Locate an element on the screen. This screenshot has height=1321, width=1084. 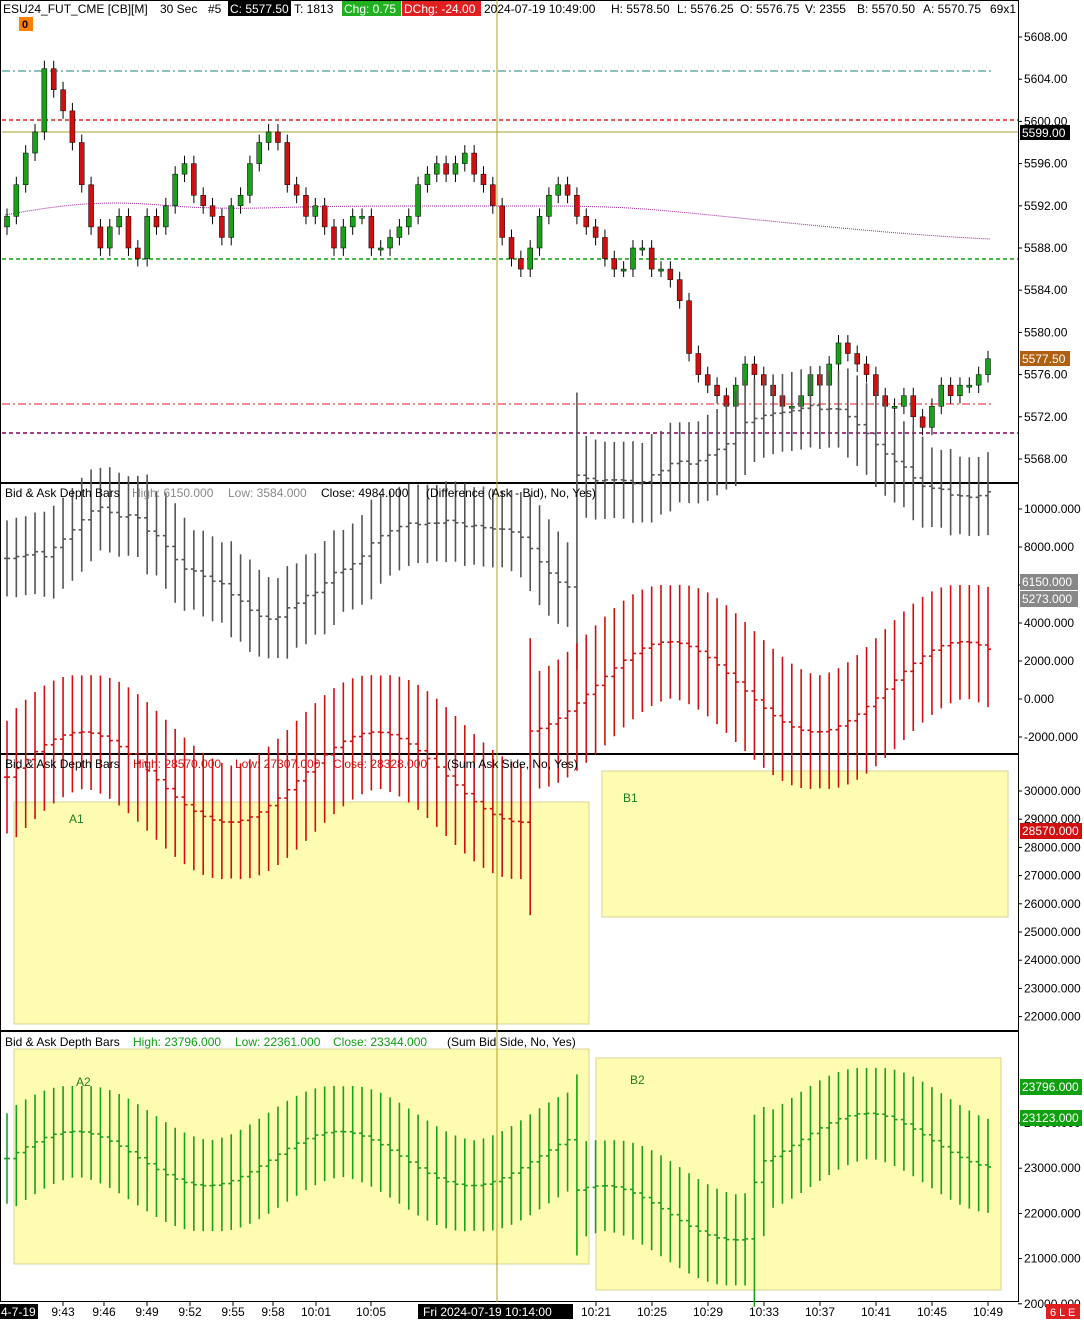
box-label-b1: B1 is located at coordinates (630, 798).